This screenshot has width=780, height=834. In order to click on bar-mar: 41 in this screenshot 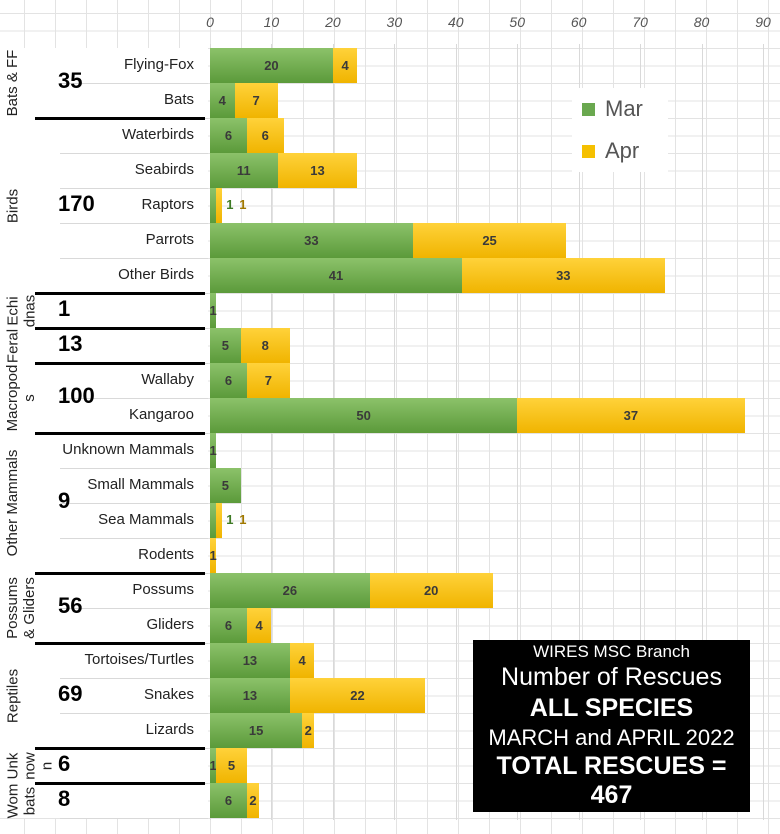, I will do `click(336, 275)`.